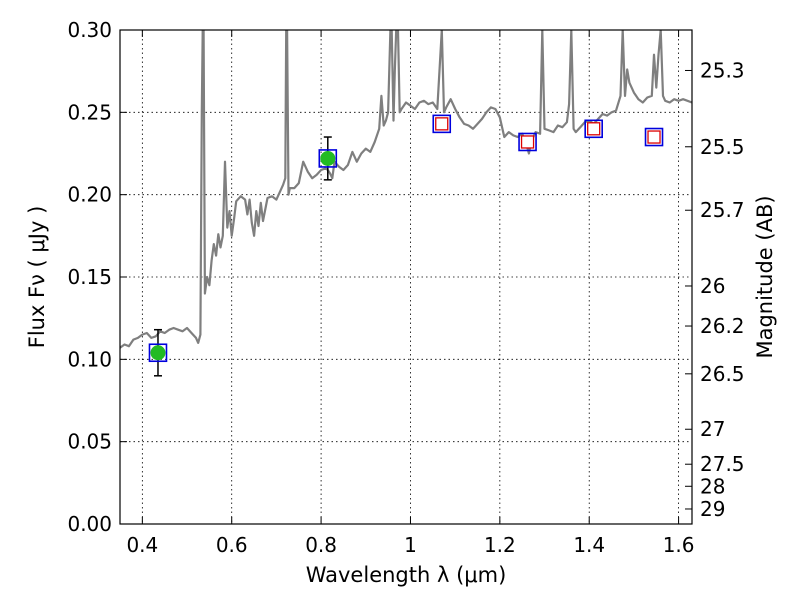 The height and width of the screenshot is (600, 800). What do you see at coordinates (589, 545) in the screenshot?
I see `x-tick-label: 1.4` at bounding box center [589, 545].